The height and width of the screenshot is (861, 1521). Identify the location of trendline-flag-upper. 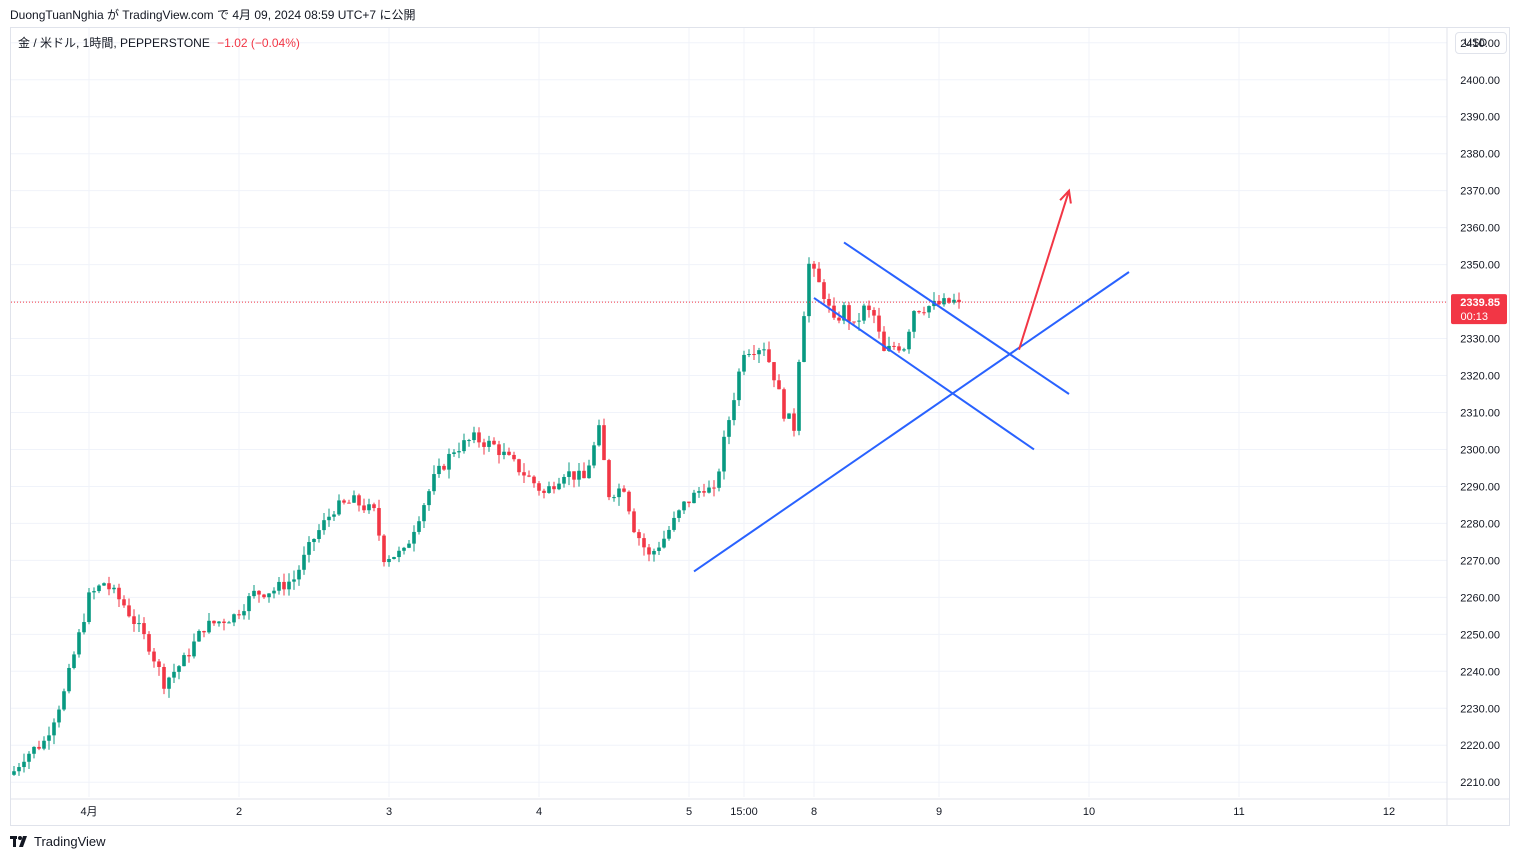
(956, 318).